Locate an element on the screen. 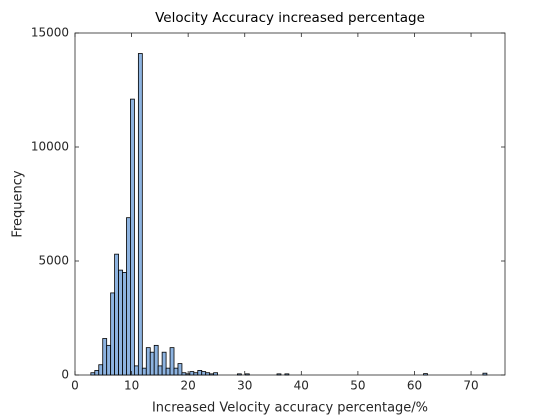 This screenshot has height=420, width=560. x-tick-label: 50 is located at coordinates (357, 386).